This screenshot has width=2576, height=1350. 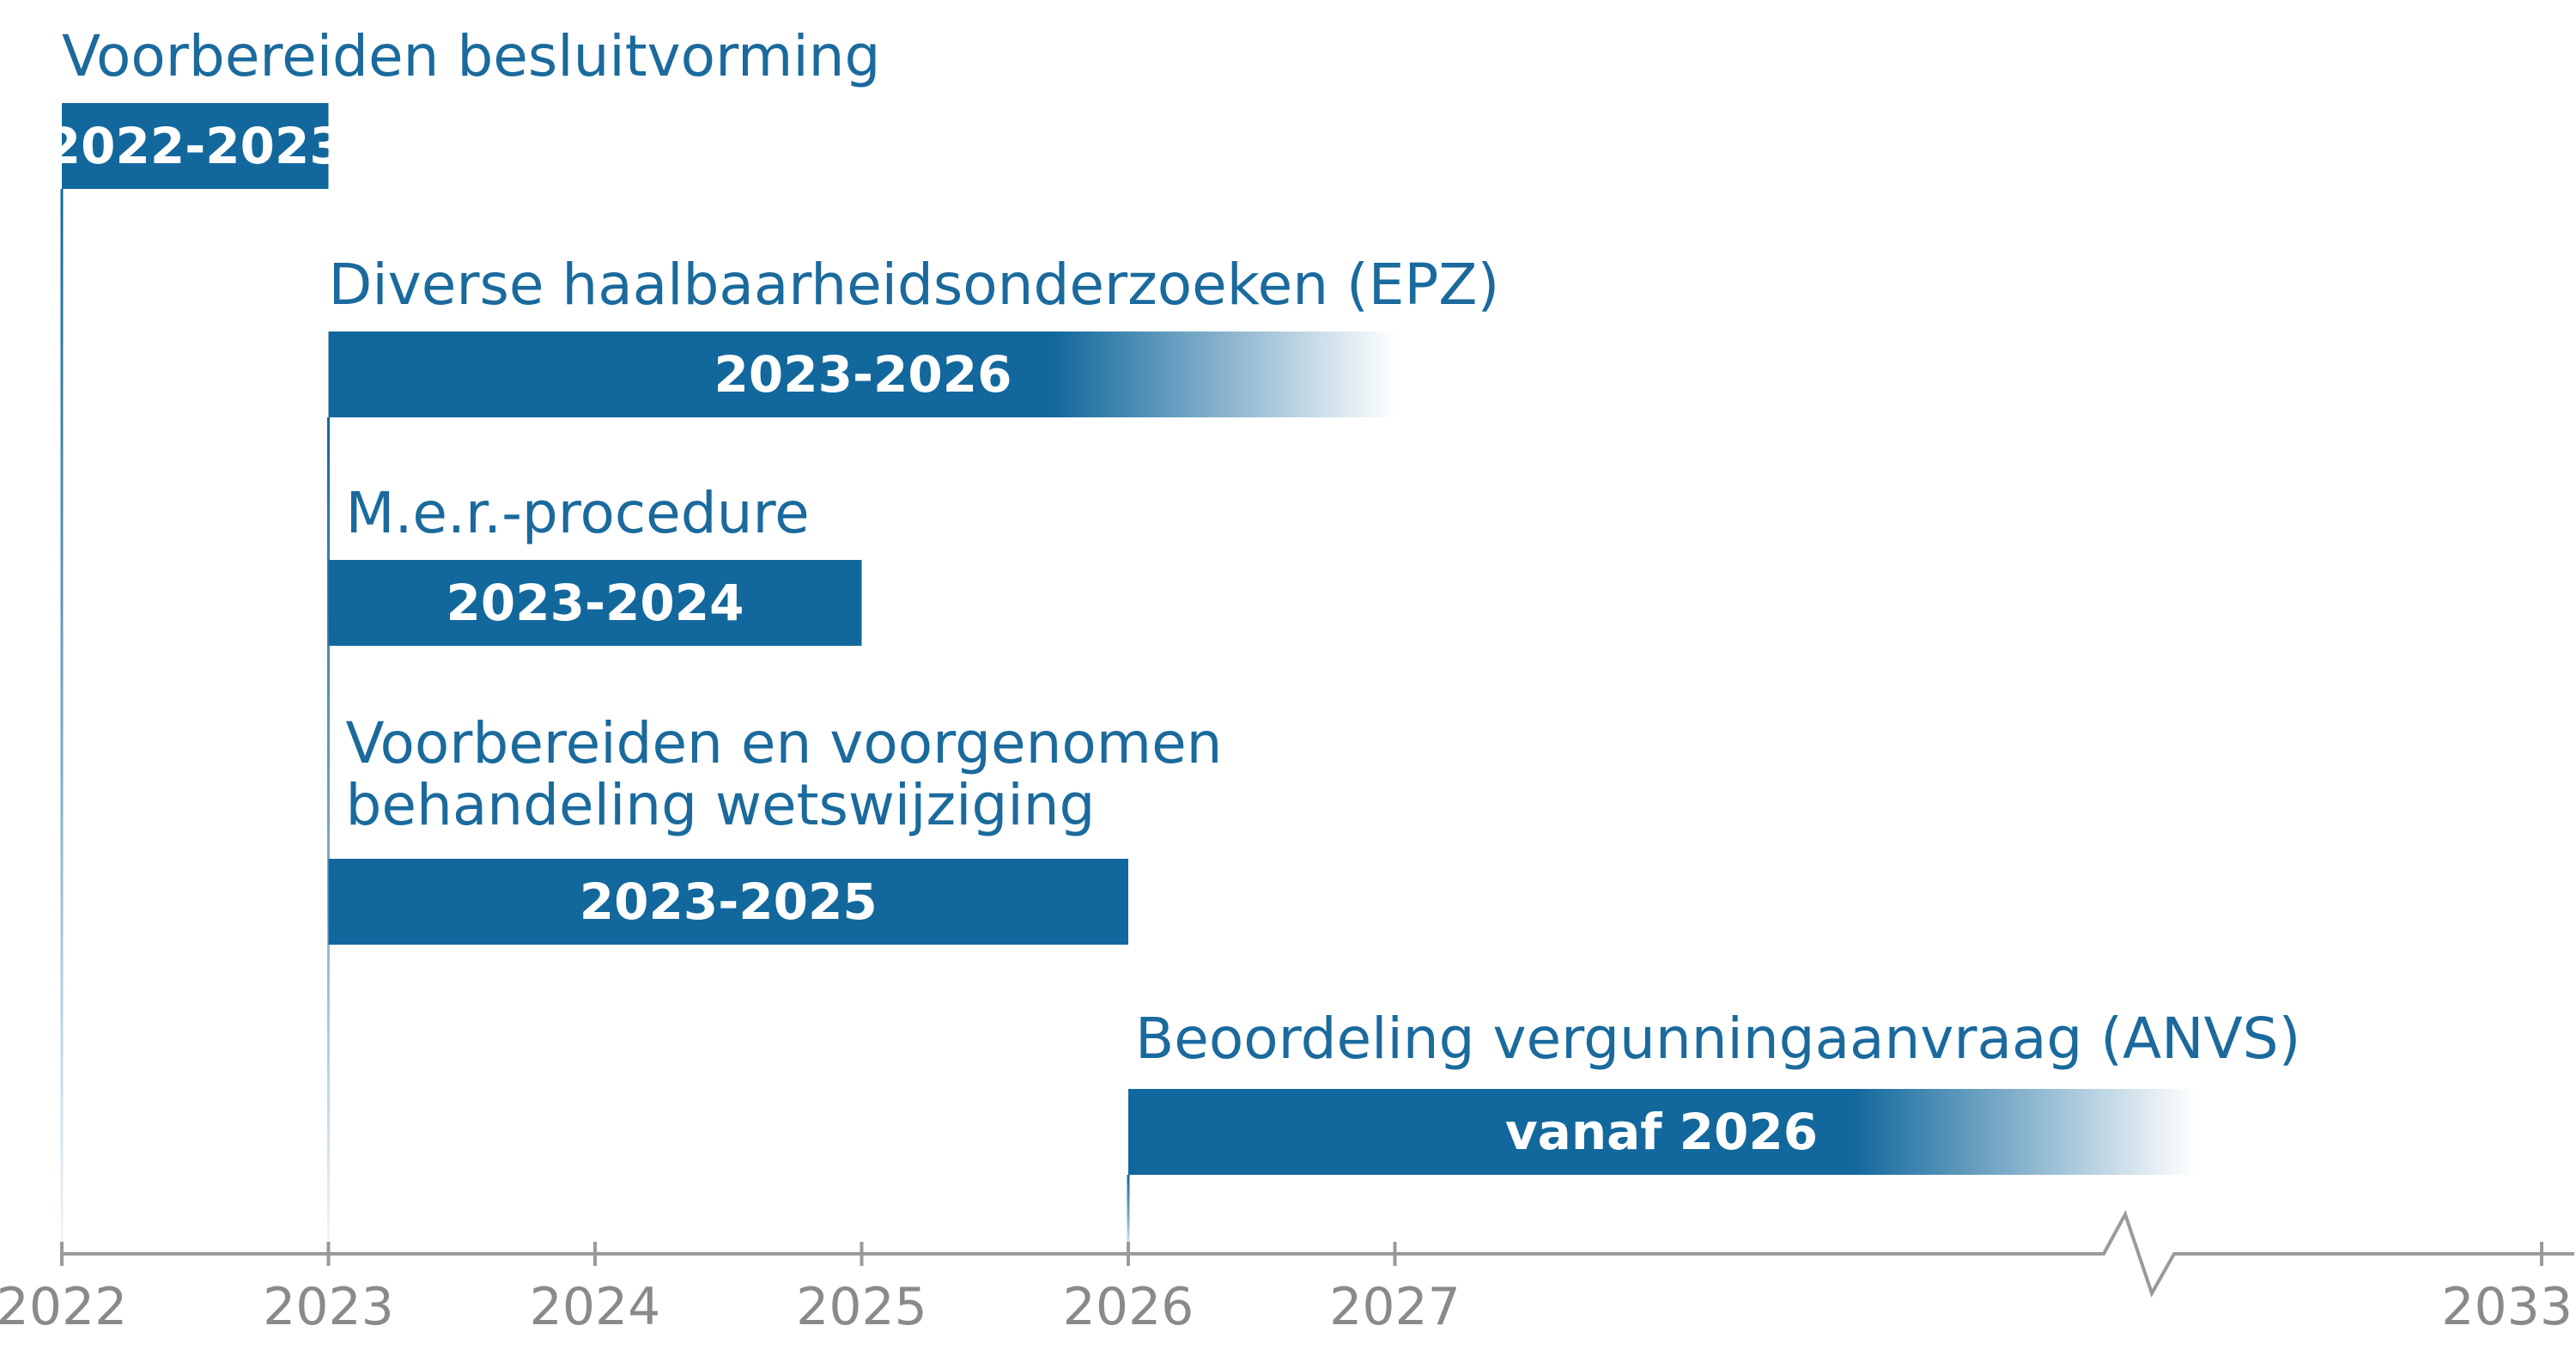 I want to click on bar-label: 2022-2023, so click(x=195, y=146).